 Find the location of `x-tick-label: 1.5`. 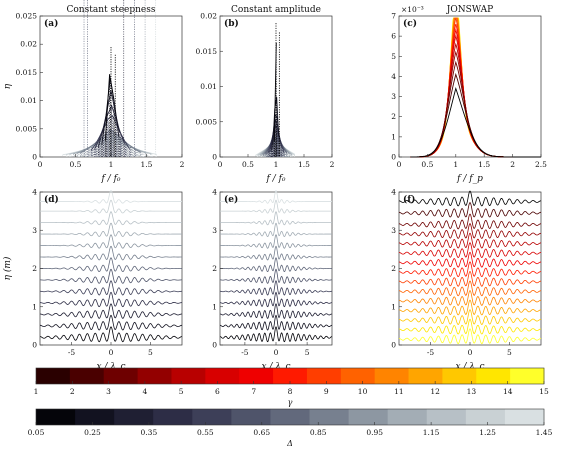

x-tick-label: 1.5 is located at coordinates (304, 164).